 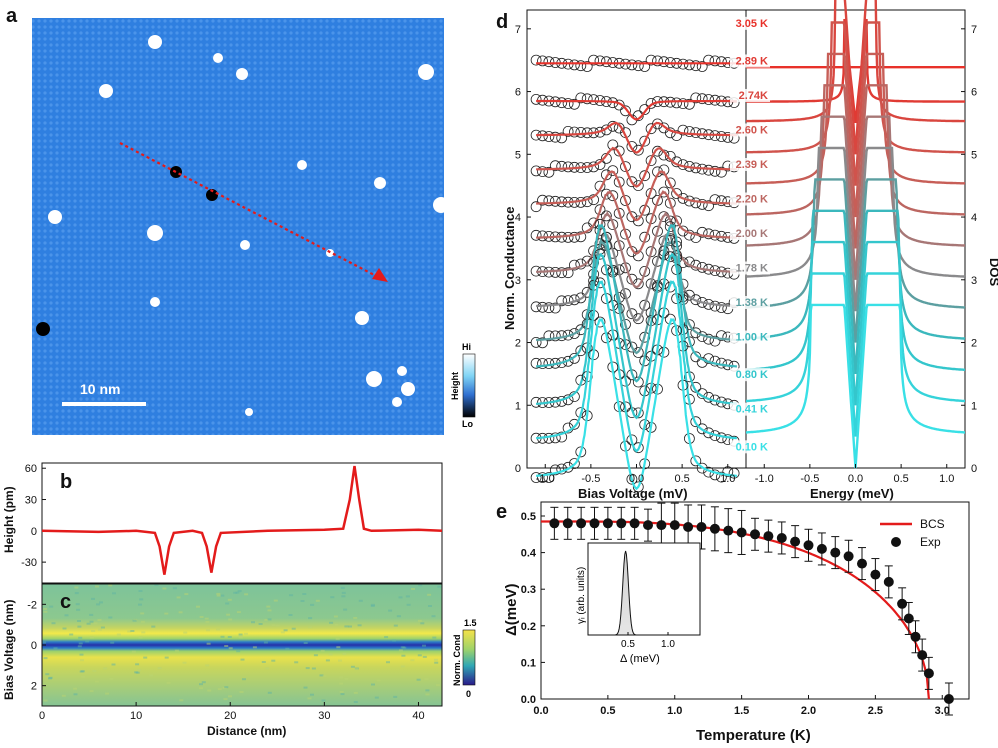 I want to click on ytick-label-right: 1, so click(x=974, y=406).